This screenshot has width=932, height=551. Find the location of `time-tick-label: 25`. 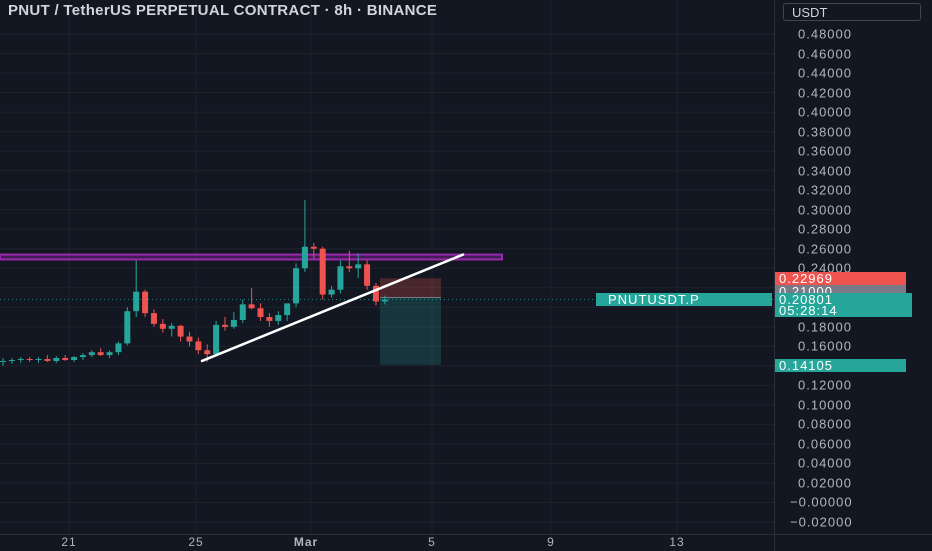

time-tick-label: 25 is located at coordinates (196, 542).